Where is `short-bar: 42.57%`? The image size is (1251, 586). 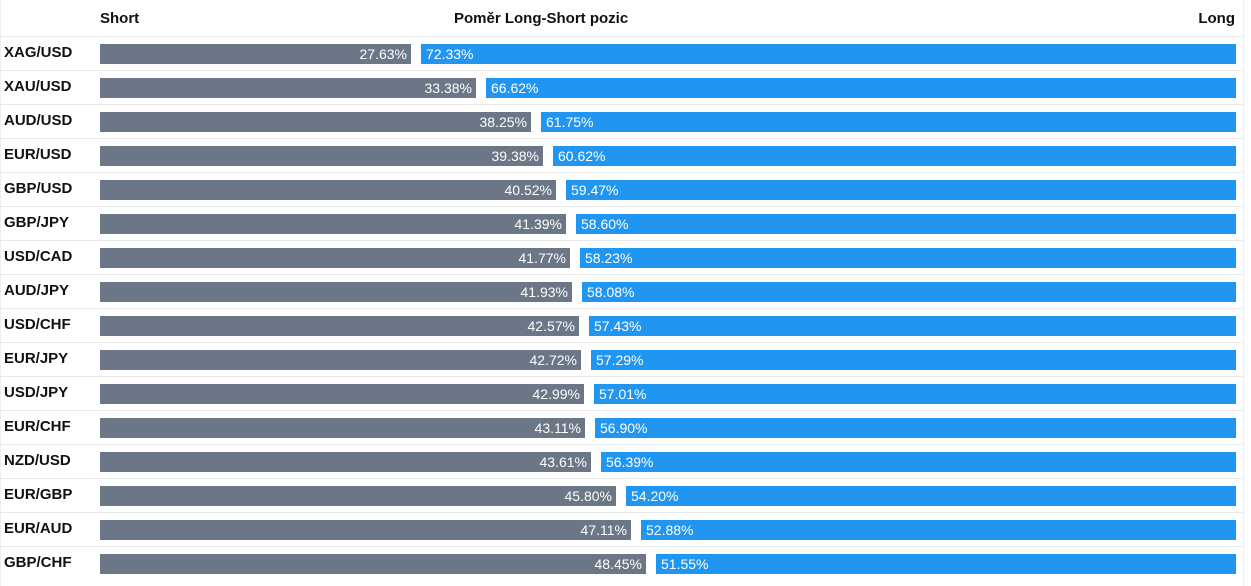 short-bar: 42.57% is located at coordinates (339, 326).